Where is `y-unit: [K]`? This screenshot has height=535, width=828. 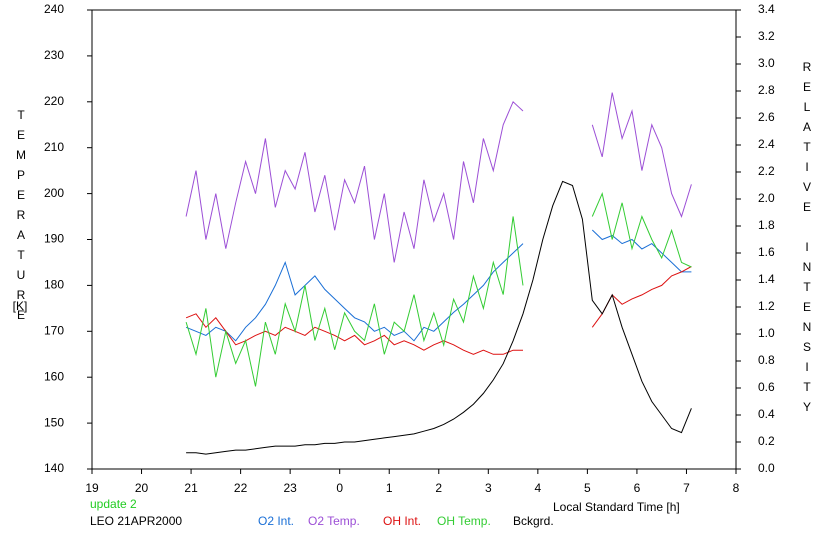
y-unit: [K] is located at coordinates (20, 306).